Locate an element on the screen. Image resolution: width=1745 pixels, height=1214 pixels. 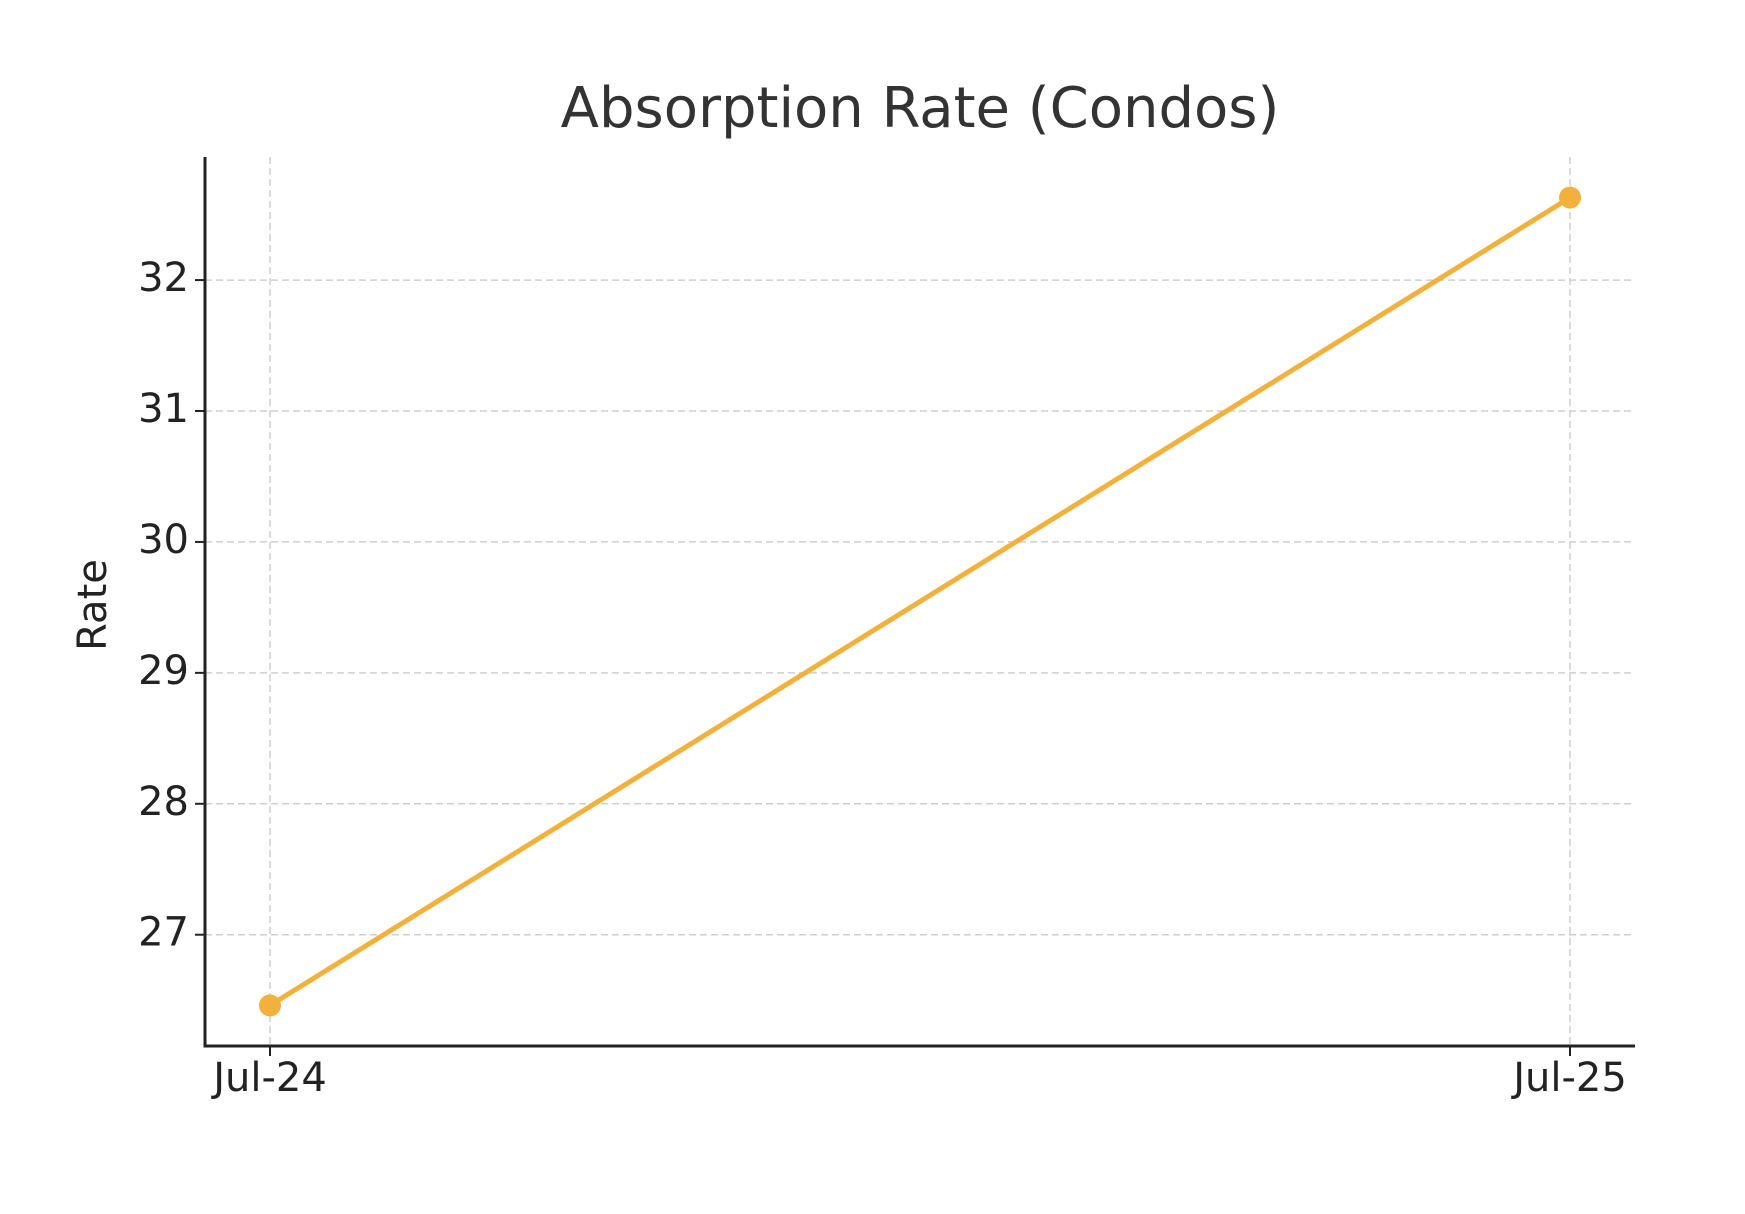
y-tick-label: 28 is located at coordinates (163, 802).